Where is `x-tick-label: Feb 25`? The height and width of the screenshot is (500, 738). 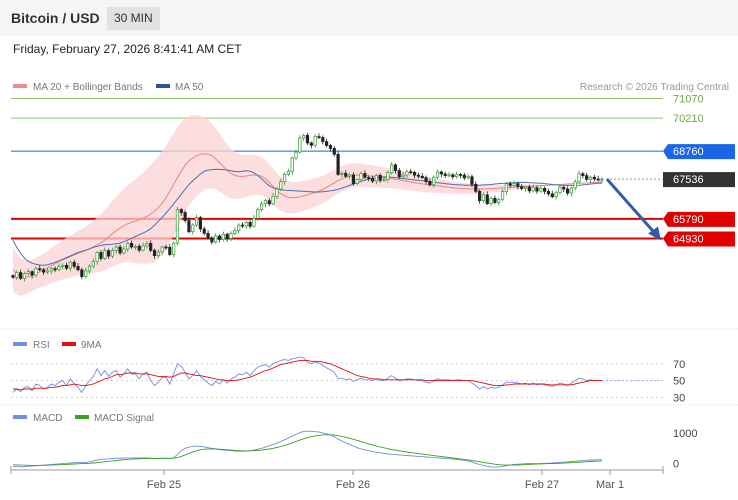
x-tick-label: Feb 25 is located at coordinates (164, 485).